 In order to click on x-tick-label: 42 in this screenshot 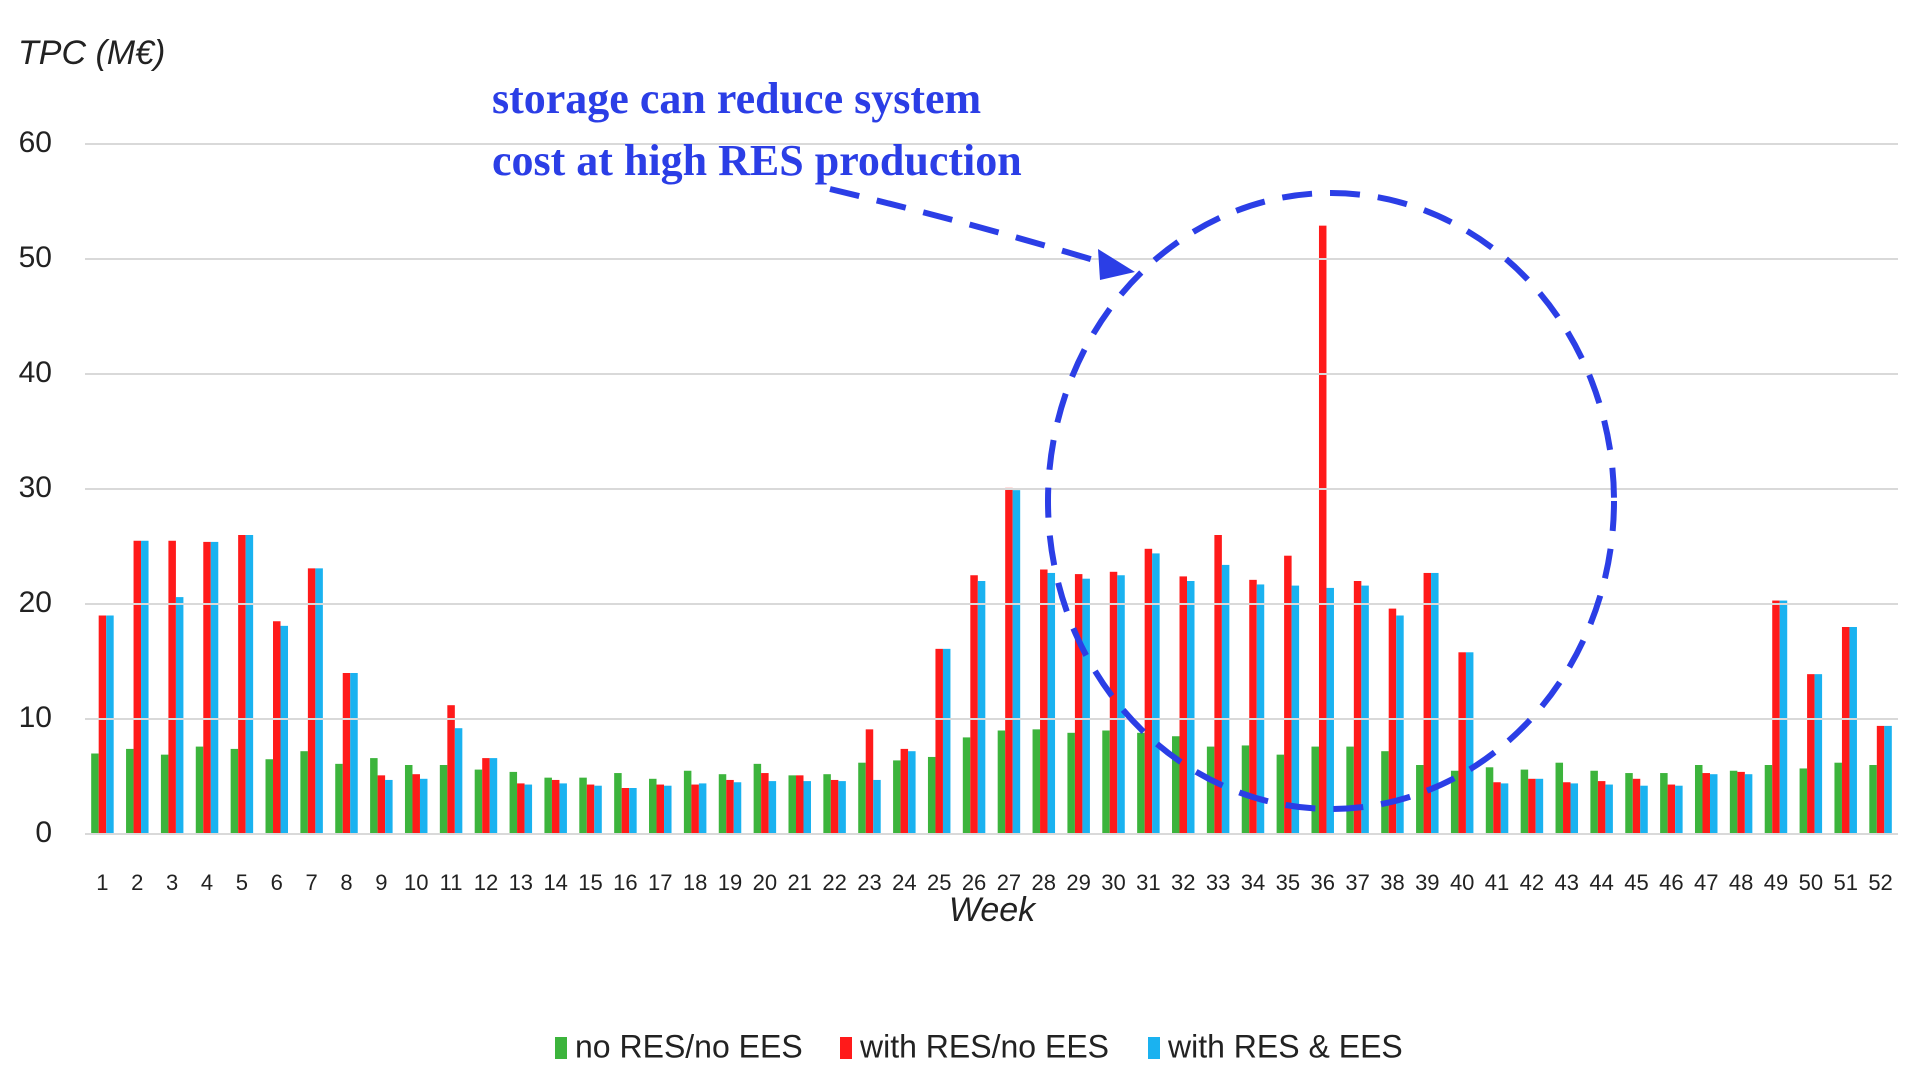, I will do `click(1532, 882)`.